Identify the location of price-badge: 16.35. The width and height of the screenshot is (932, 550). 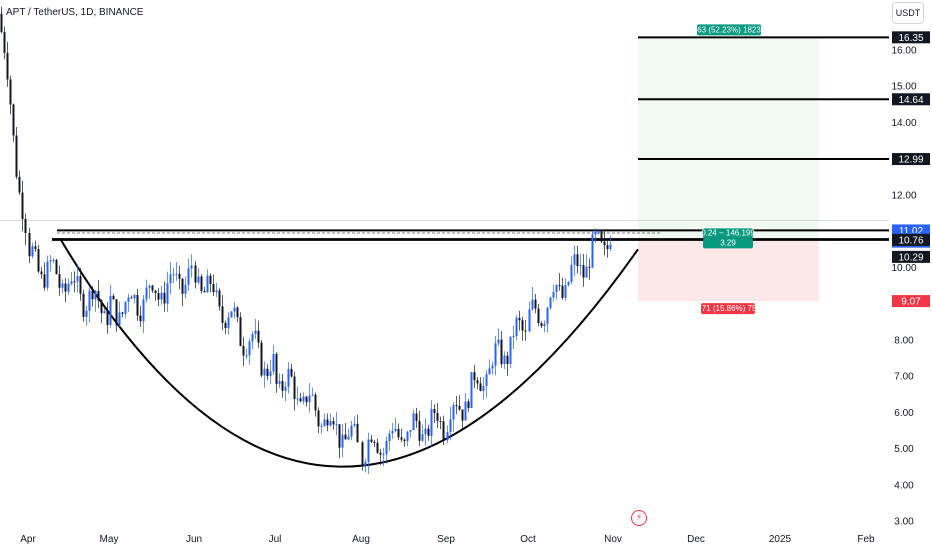
(911, 37).